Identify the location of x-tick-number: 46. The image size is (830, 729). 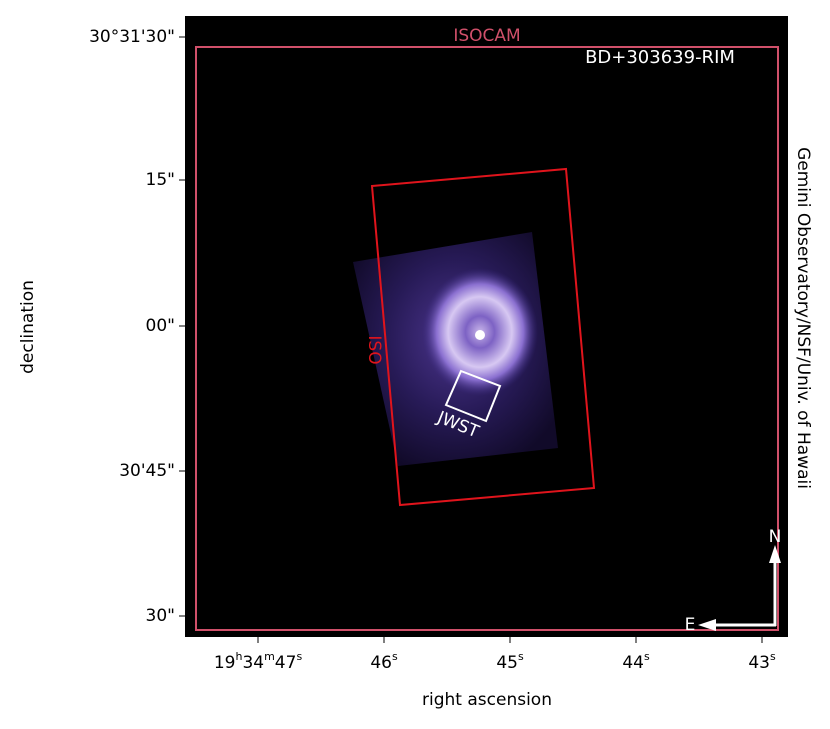
(381, 663).